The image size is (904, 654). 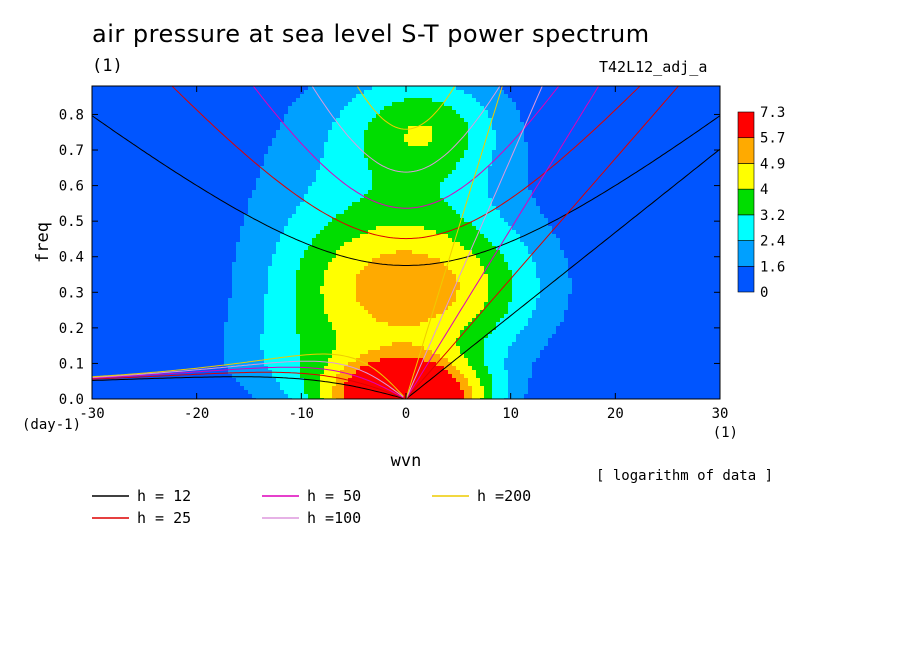 What do you see at coordinates (107, 66) in the screenshot?
I see `chart-subtitle: (1)` at bounding box center [107, 66].